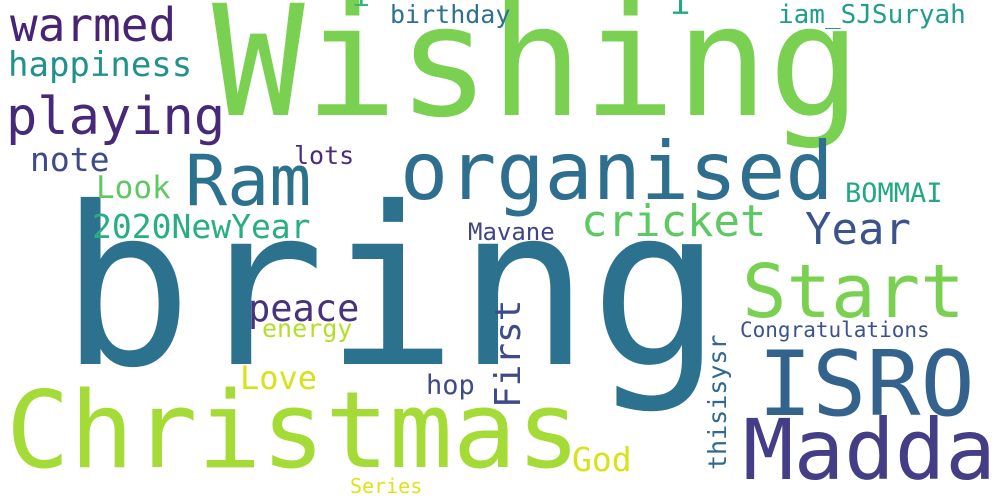 The height and width of the screenshot is (500, 1000). Describe the element at coordinates (100, 65) in the screenshot. I see `word-happiness: happiness` at that location.